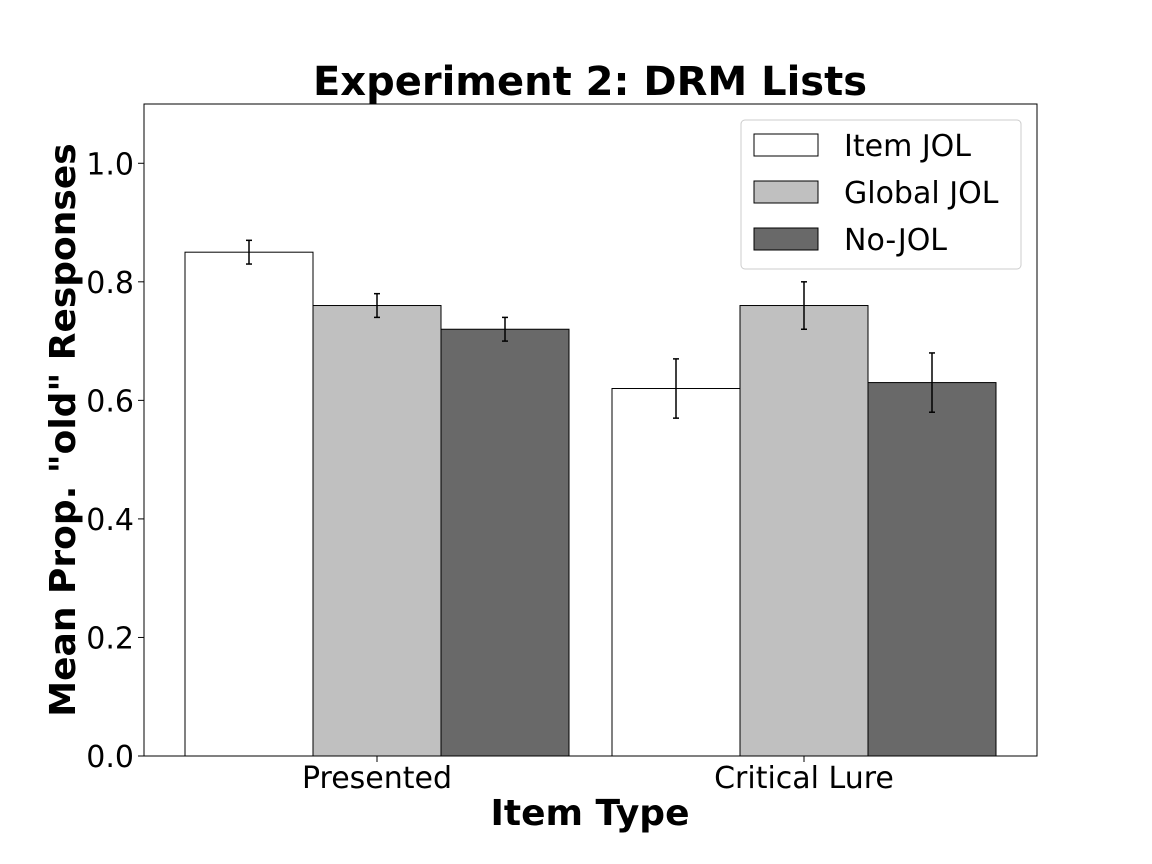 Image resolution: width=1152 pixels, height=864 pixels. Describe the element at coordinates (589, 813) in the screenshot. I see `x-axis-label: Item Type` at that location.